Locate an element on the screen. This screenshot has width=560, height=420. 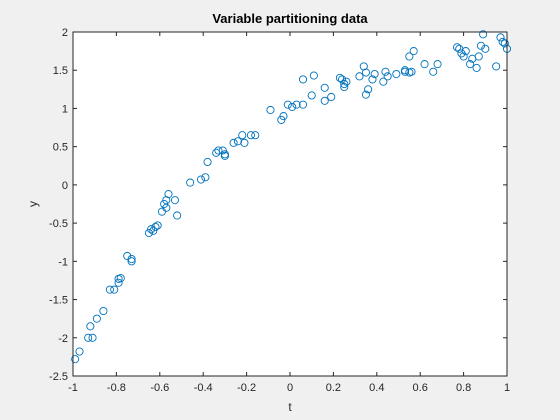
y-tick-label: 1 is located at coordinates (65, 109).